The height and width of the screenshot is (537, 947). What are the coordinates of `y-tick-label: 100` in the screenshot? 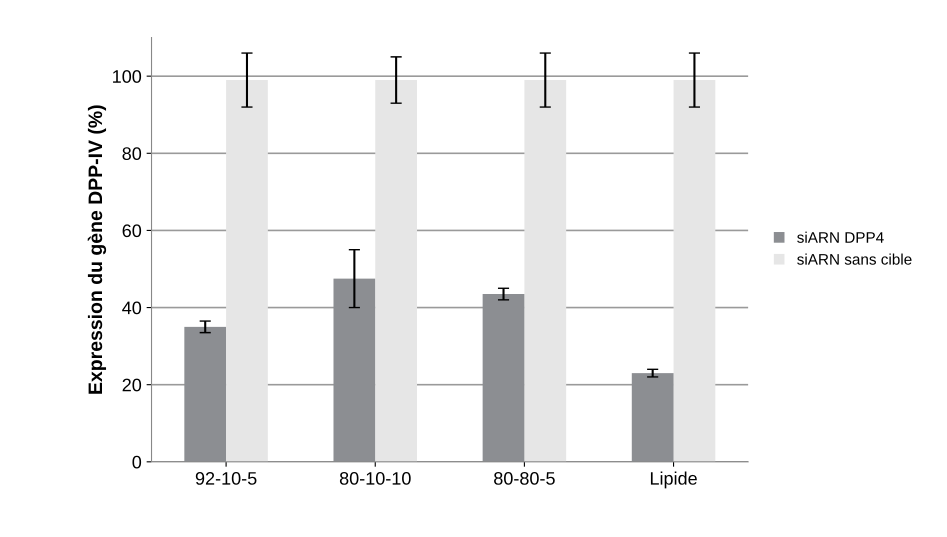 It's located at (127, 76).